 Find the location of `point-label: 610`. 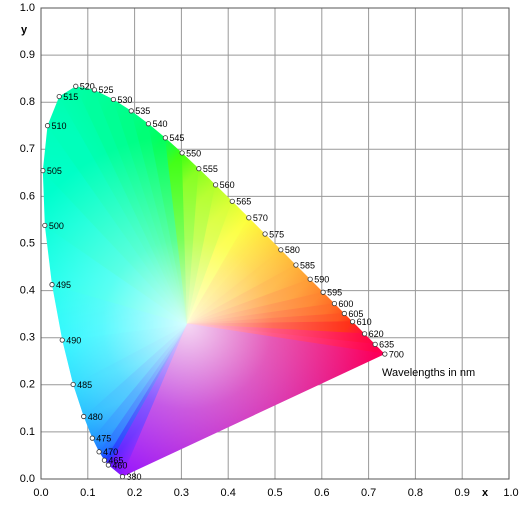

point-label: 610 is located at coordinates (364, 322).